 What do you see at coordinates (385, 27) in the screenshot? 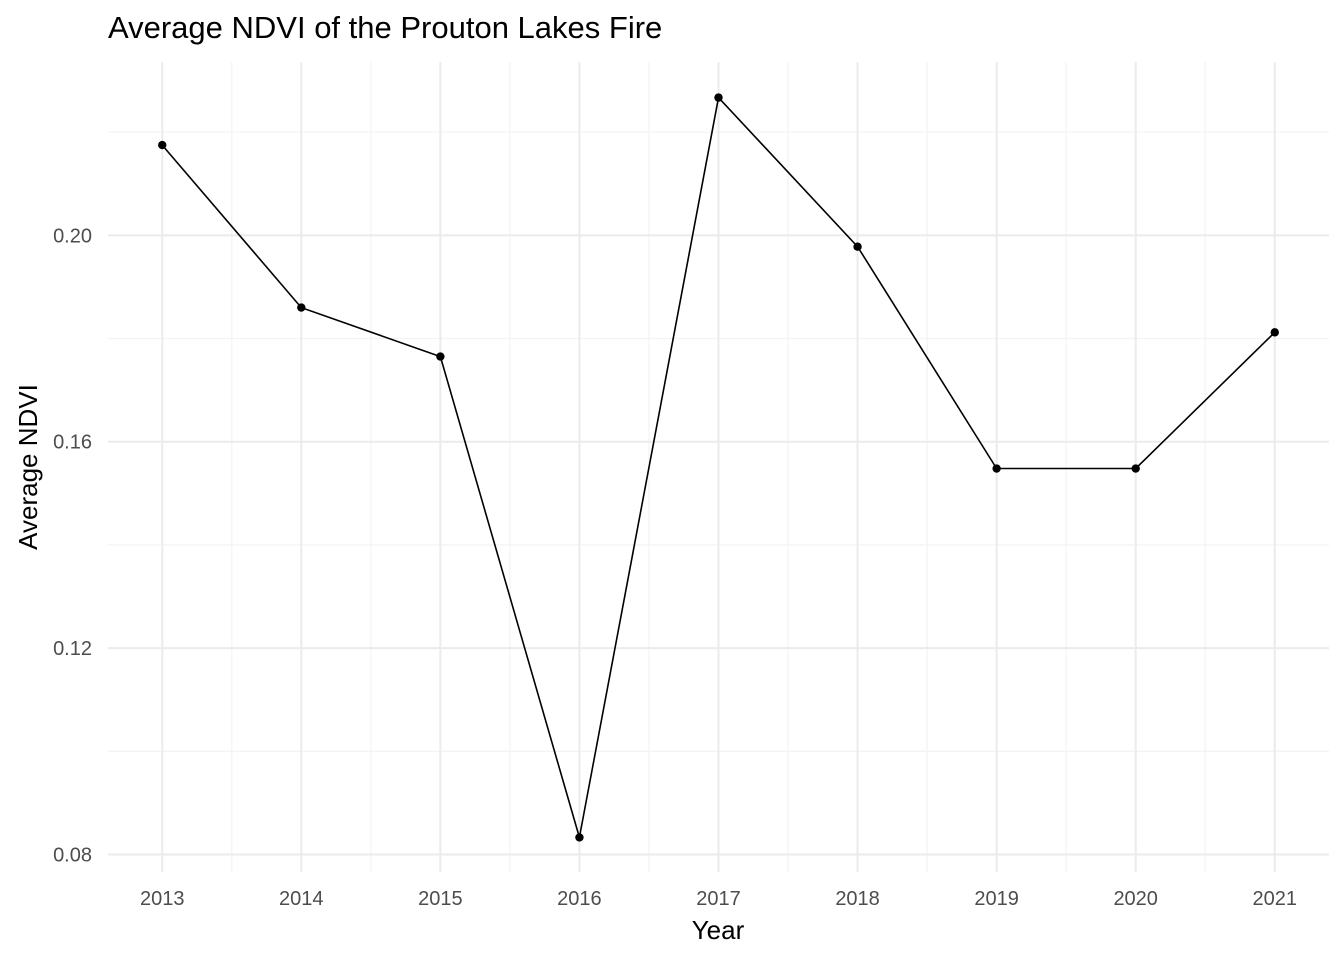
I see `chart-title: Average NDVI of the Prouton Lakes Fire` at bounding box center [385, 27].